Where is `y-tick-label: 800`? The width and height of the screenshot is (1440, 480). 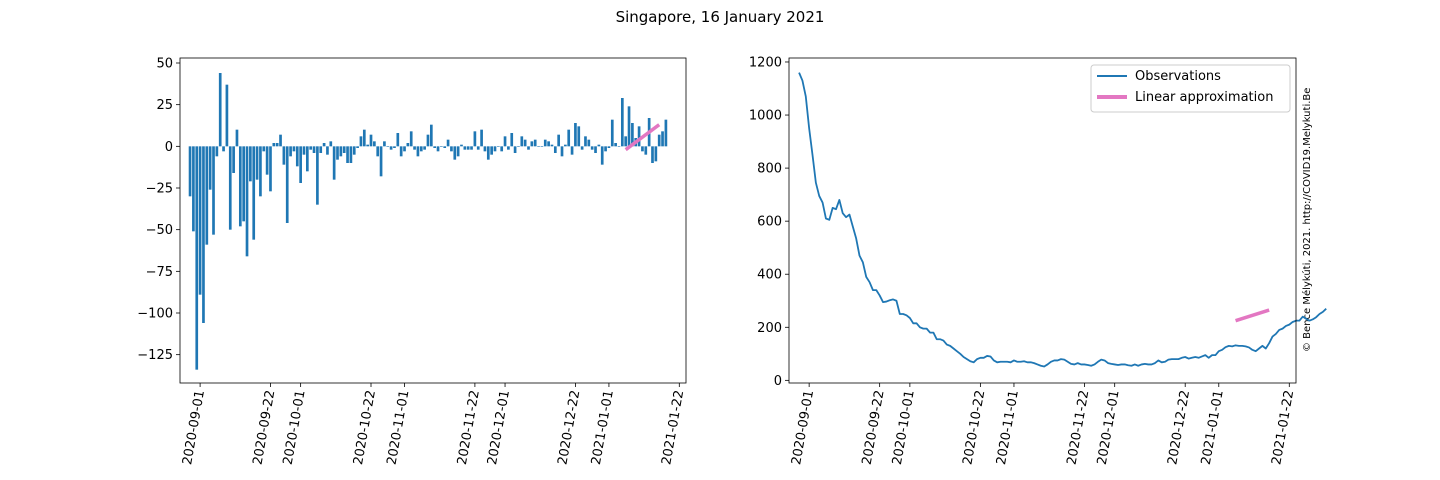 y-tick-label: 800 is located at coordinates (769, 169).